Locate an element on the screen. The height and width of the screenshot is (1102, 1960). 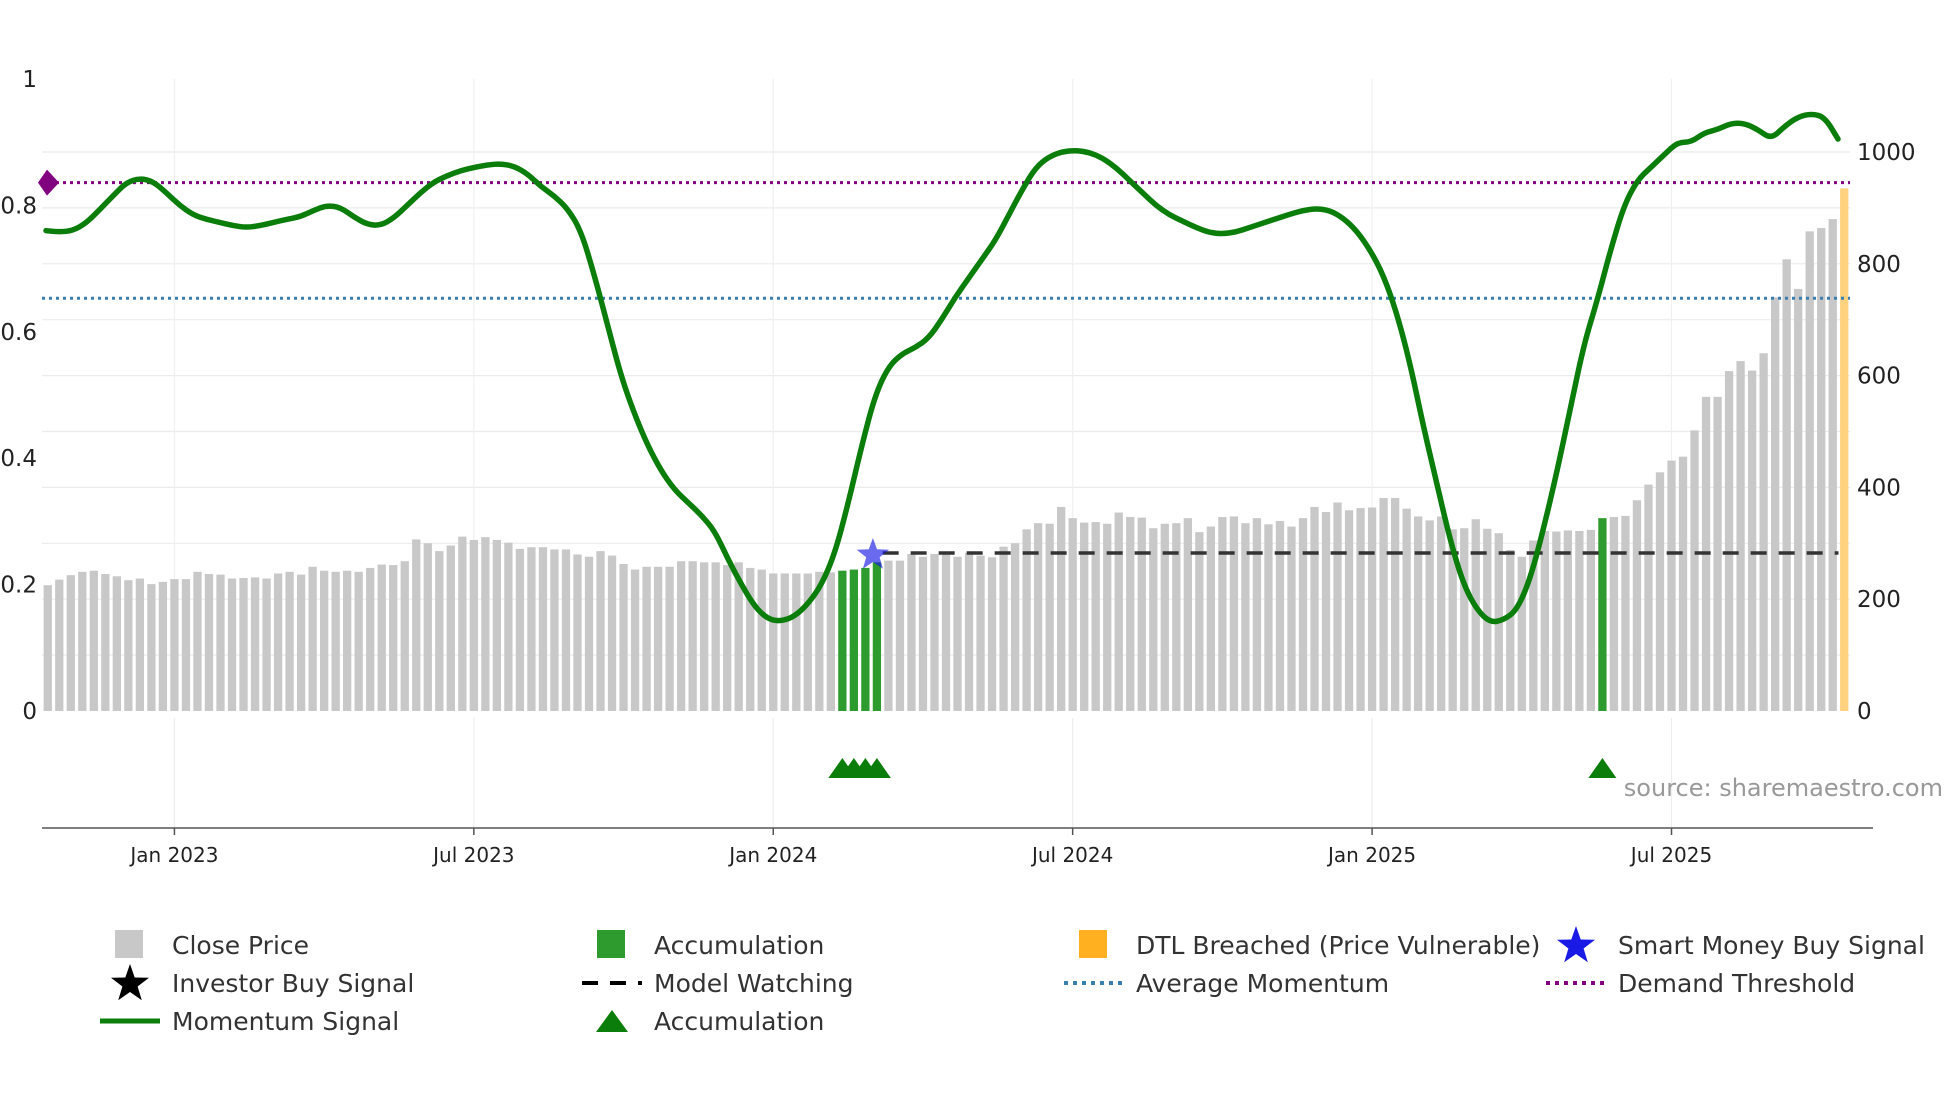
legend-item-7: Demand Threshold is located at coordinates (1700, 983).